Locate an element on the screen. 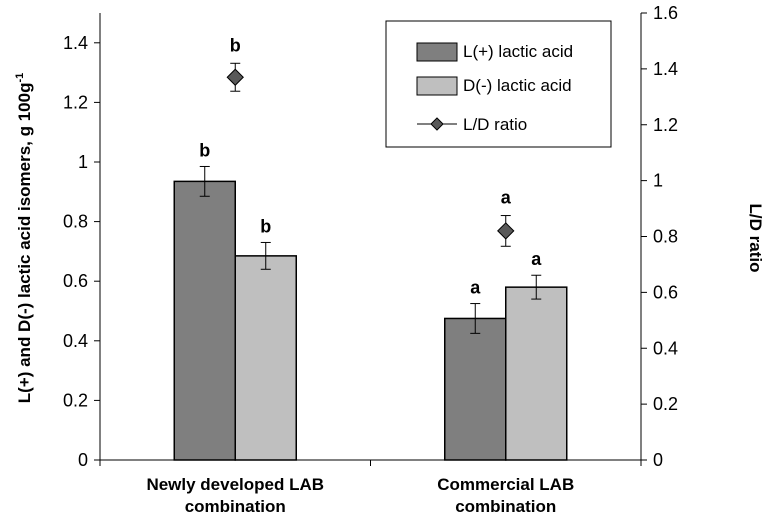  y-tick-label: 0 is located at coordinates (83, 460).